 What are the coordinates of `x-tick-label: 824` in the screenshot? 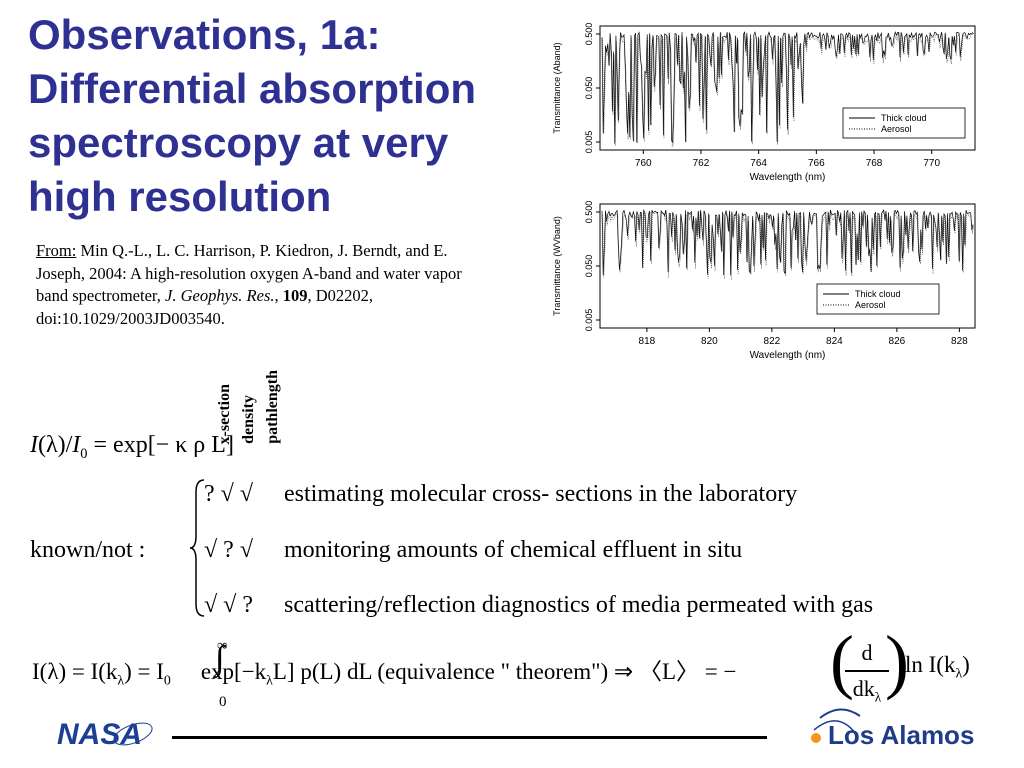 It's located at (834, 341).